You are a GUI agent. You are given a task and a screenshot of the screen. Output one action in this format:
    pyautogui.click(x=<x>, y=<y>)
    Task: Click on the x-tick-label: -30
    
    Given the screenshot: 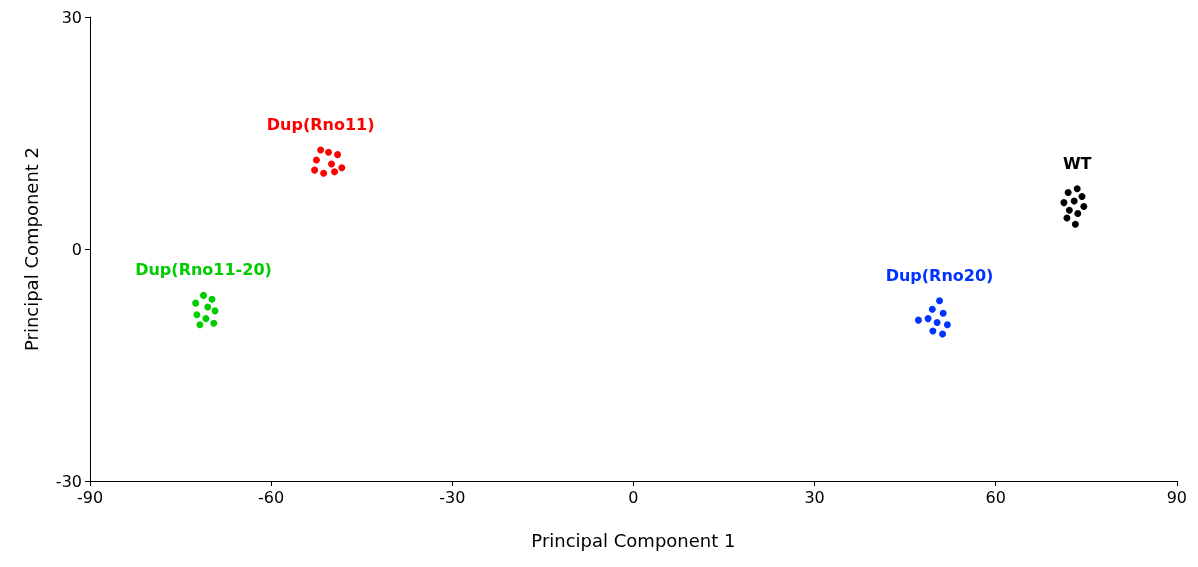 What is the action you would take?
    pyautogui.click(x=452, y=497)
    